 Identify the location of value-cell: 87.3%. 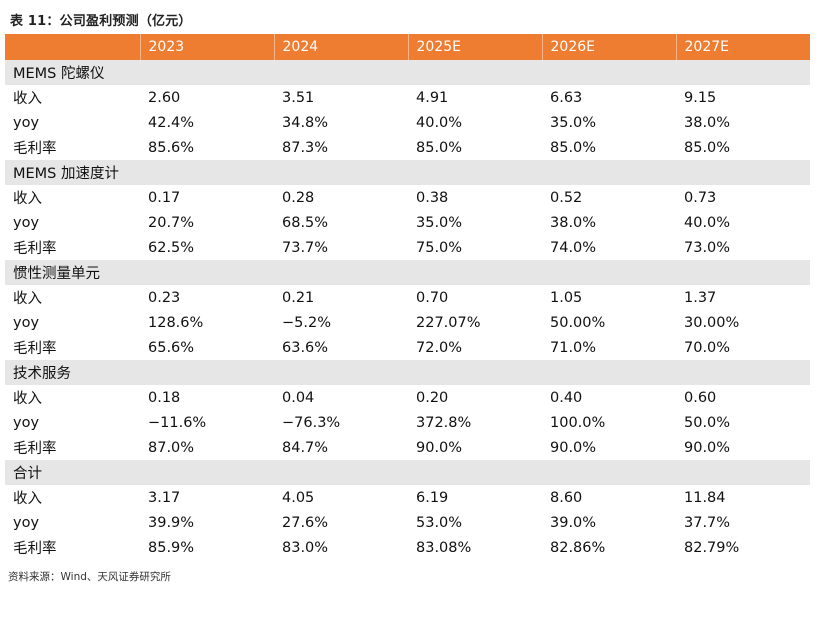
(305, 147).